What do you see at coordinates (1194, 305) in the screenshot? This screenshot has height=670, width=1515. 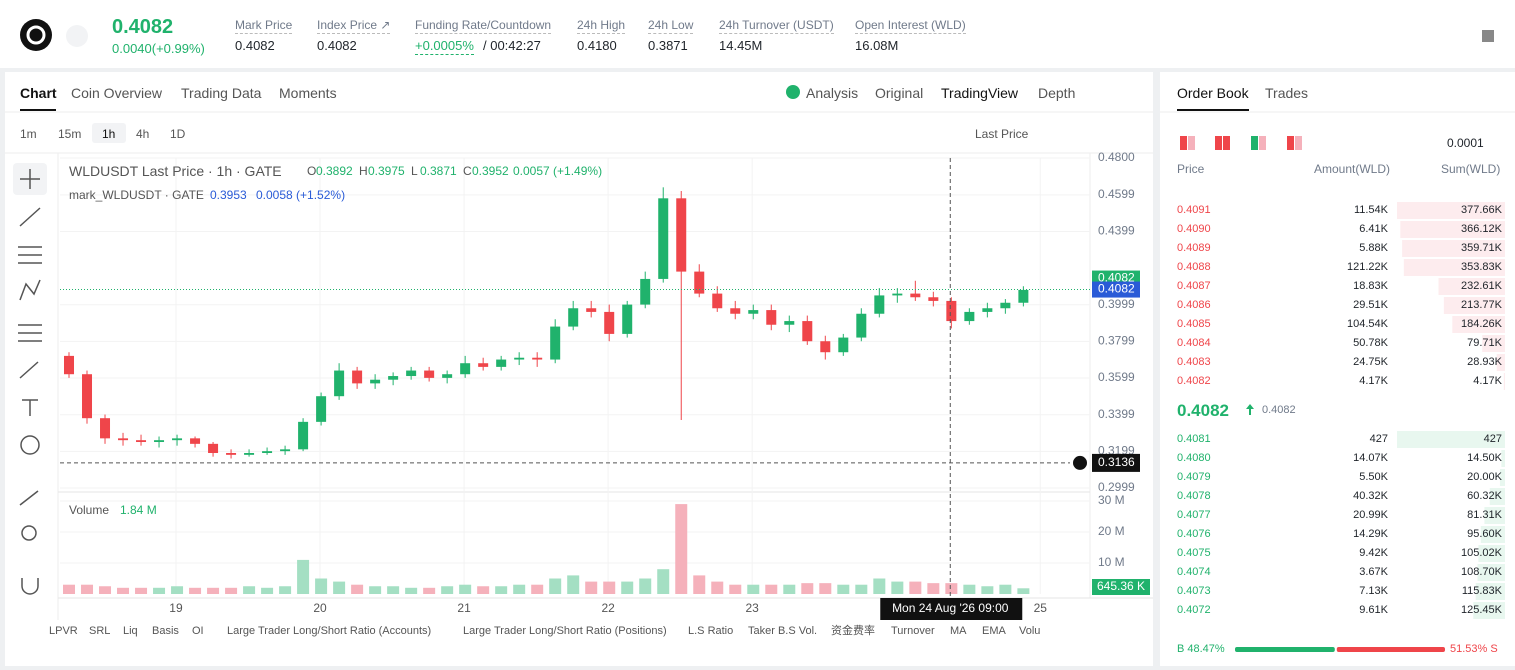 I see `book-price: 0.4086` at bounding box center [1194, 305].